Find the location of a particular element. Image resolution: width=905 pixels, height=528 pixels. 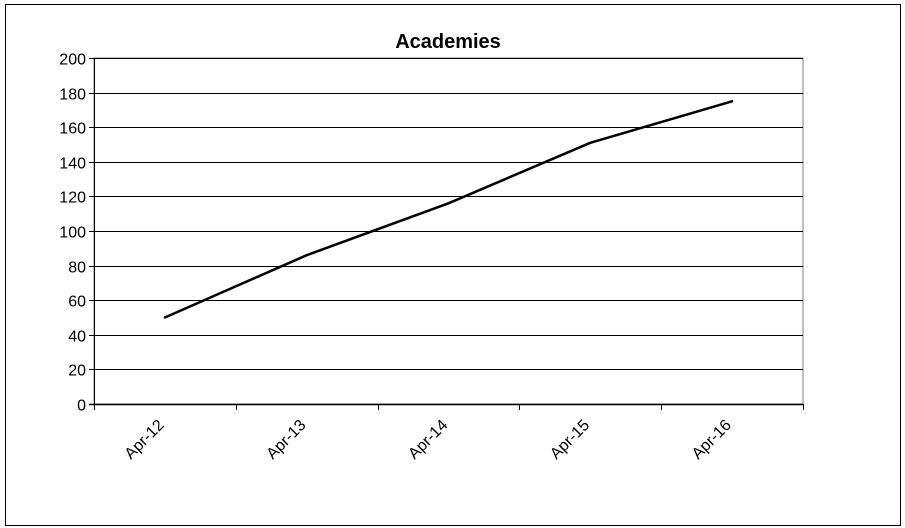

x-tick-label: Apr-13 is located at coordinates (287, 440).